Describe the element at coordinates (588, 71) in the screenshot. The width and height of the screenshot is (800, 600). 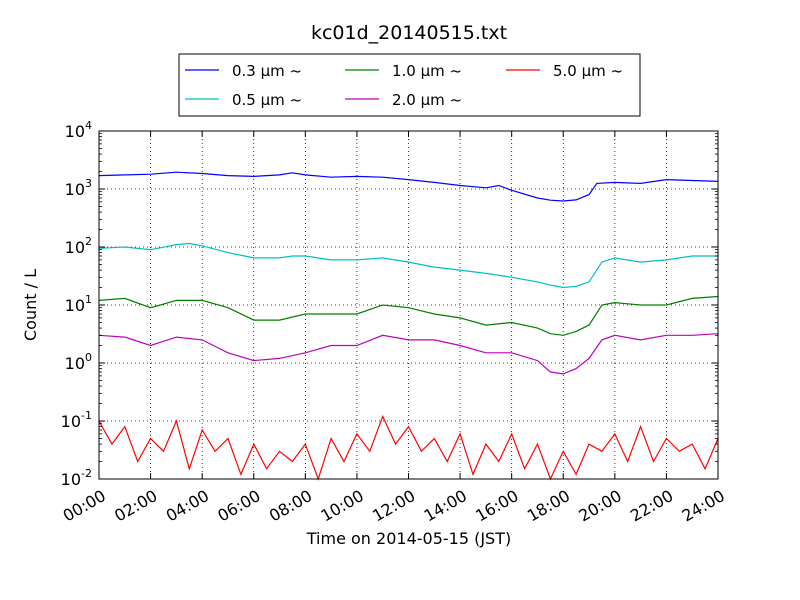
I see `legend-label: 5.0 μm ~` at that location.